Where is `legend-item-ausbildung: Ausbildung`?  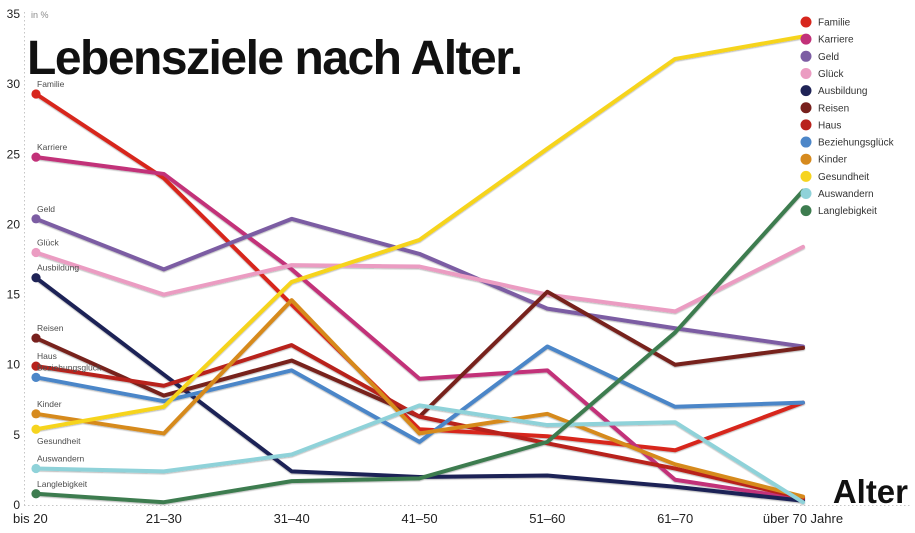 legend-item-ausbildung: Ausbildung is located at coordinates (833, 91).